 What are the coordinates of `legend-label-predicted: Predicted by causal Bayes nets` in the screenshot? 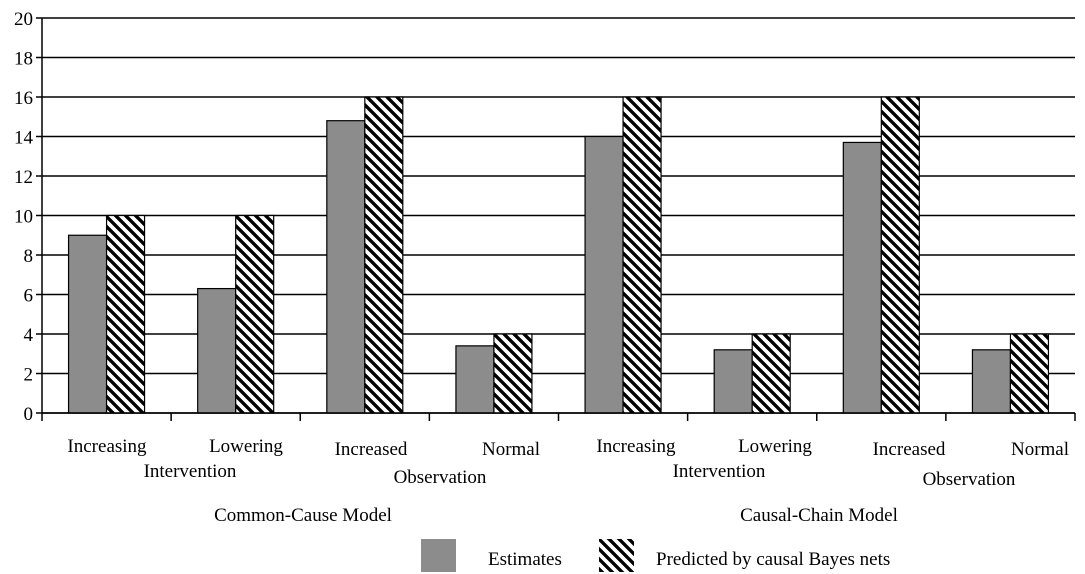 It's located at (773, 559).